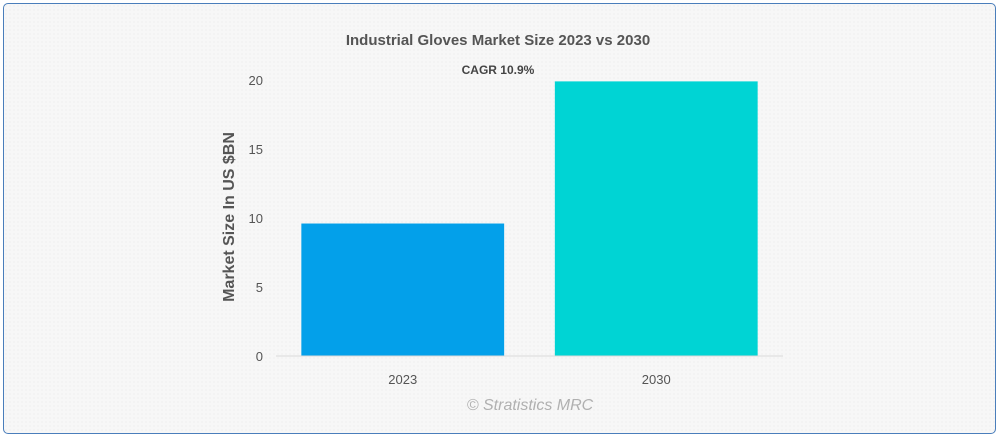  Describe the element at coordinates (529, 379) in the screenshot. I see `x-axis-ticks: 2023 2030` at that location.